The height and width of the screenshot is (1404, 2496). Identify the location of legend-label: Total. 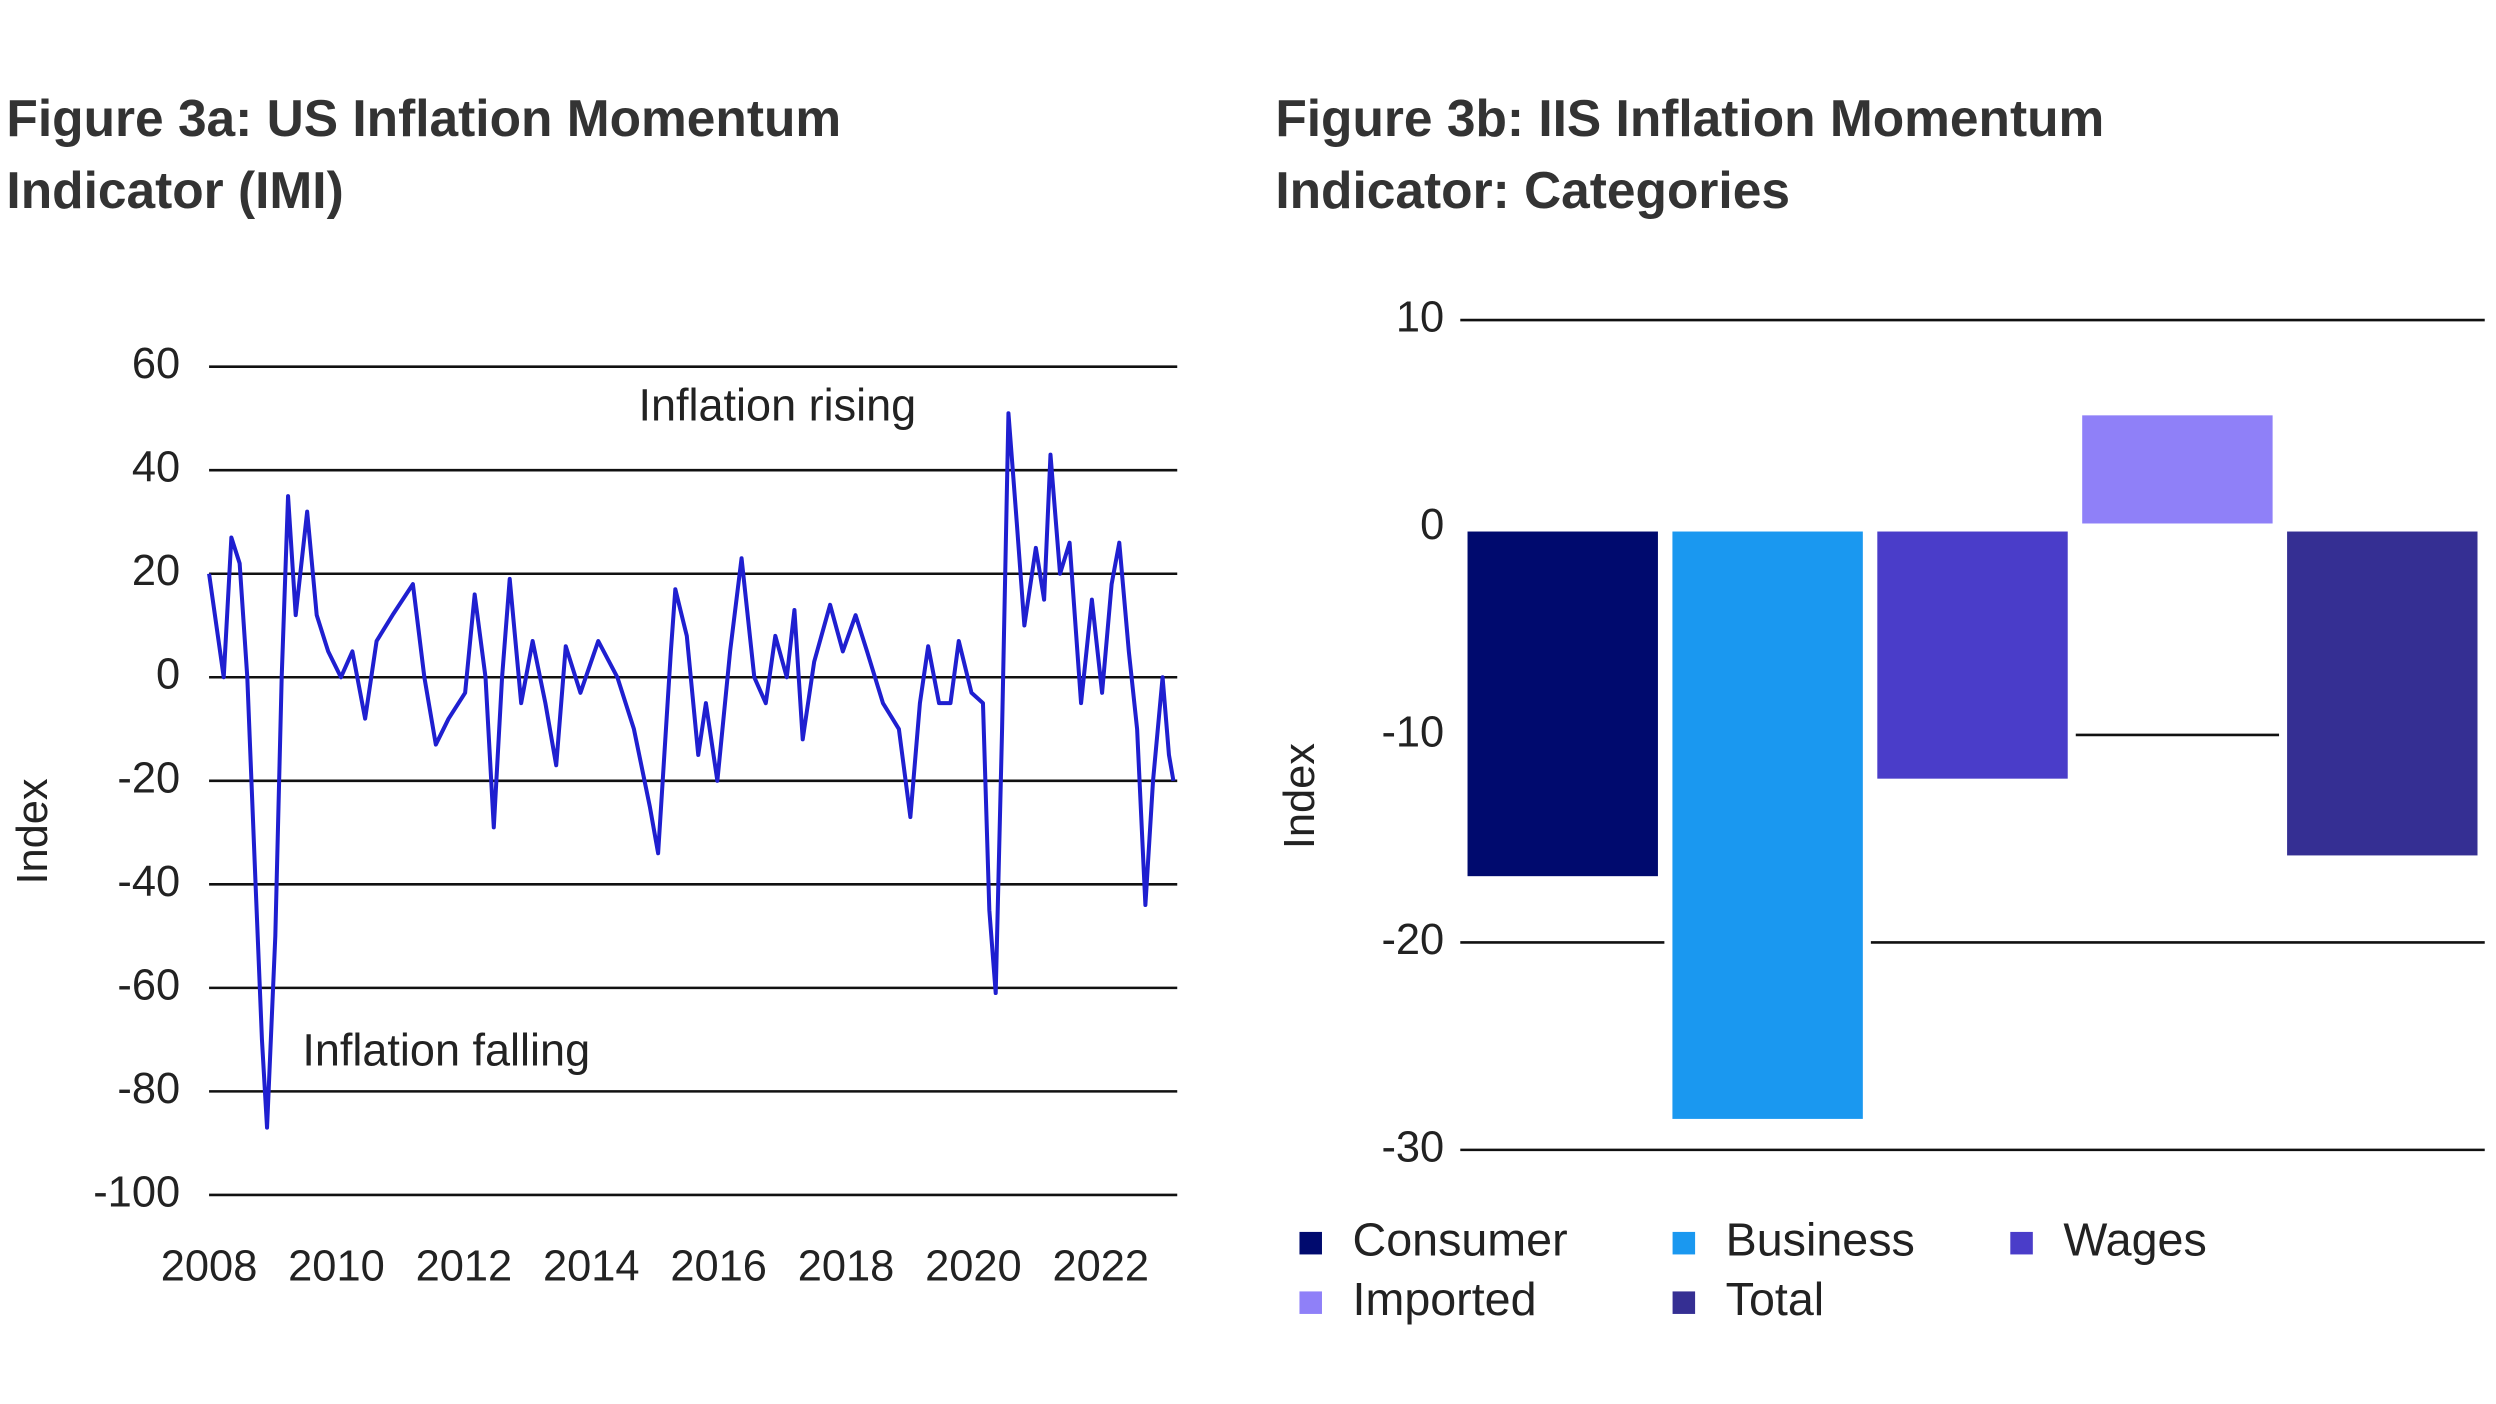
(1775, 1299).